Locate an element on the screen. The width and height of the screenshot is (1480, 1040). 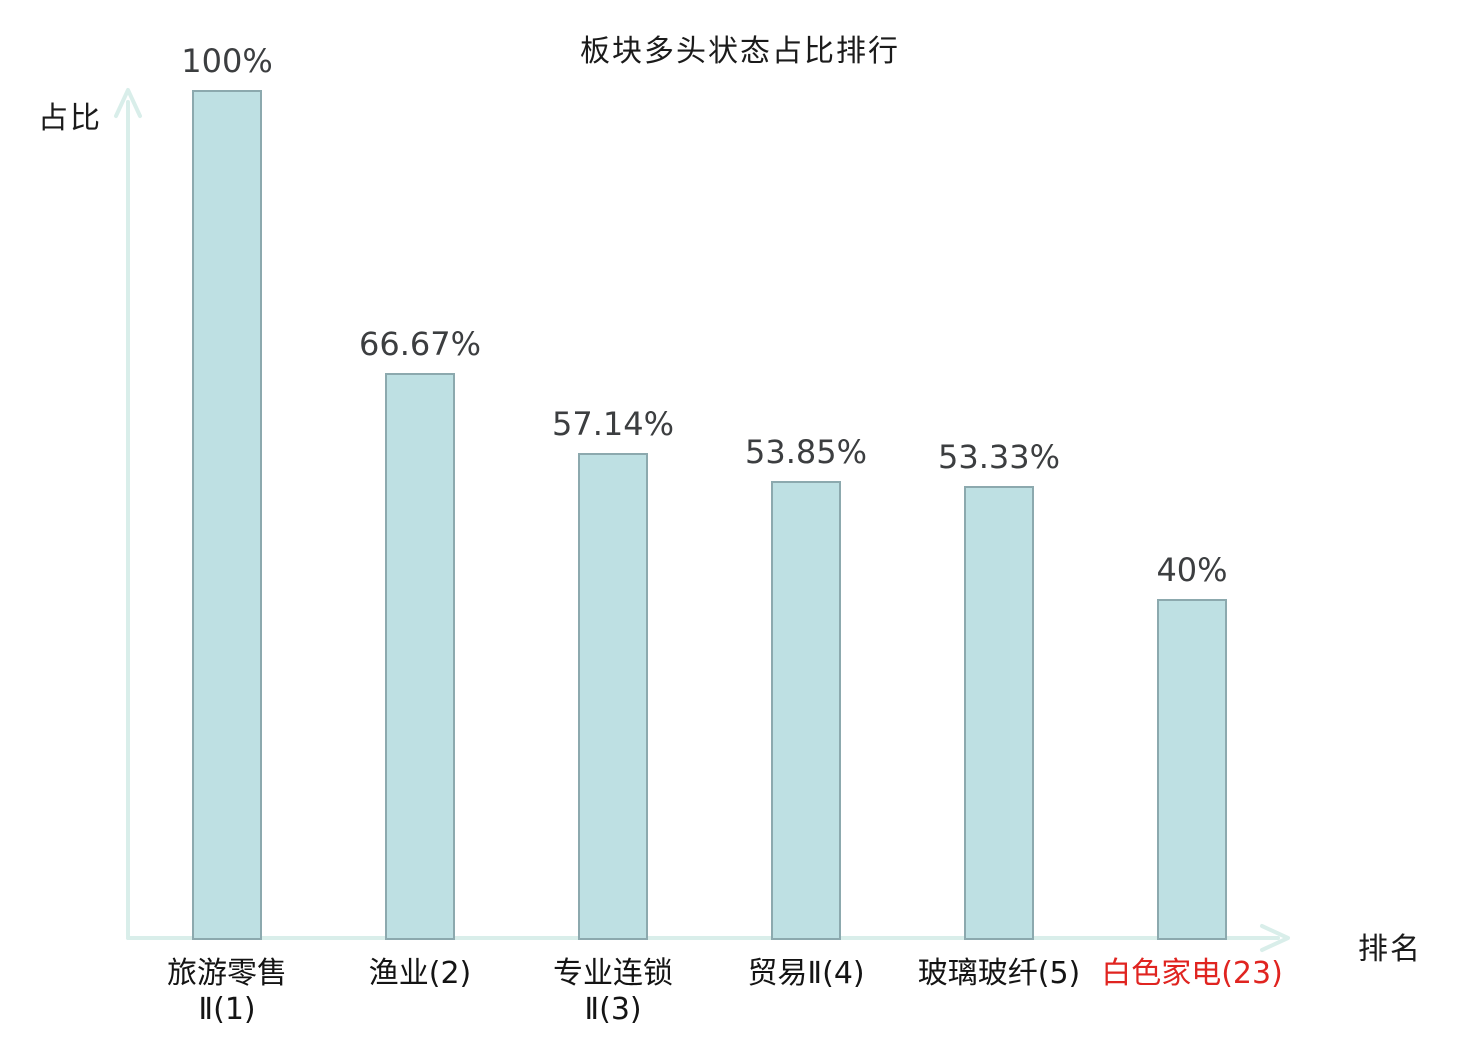
category-label-line: Ⅱ(3) is located at coordinates (613, 1009).